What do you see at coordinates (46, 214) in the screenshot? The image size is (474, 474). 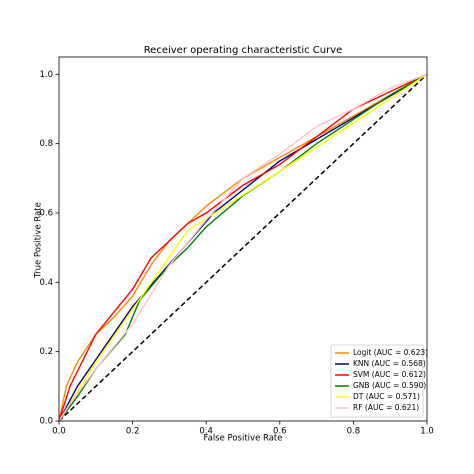 I see `y-tick-label: 0.6` at bounding box center [46, 214].